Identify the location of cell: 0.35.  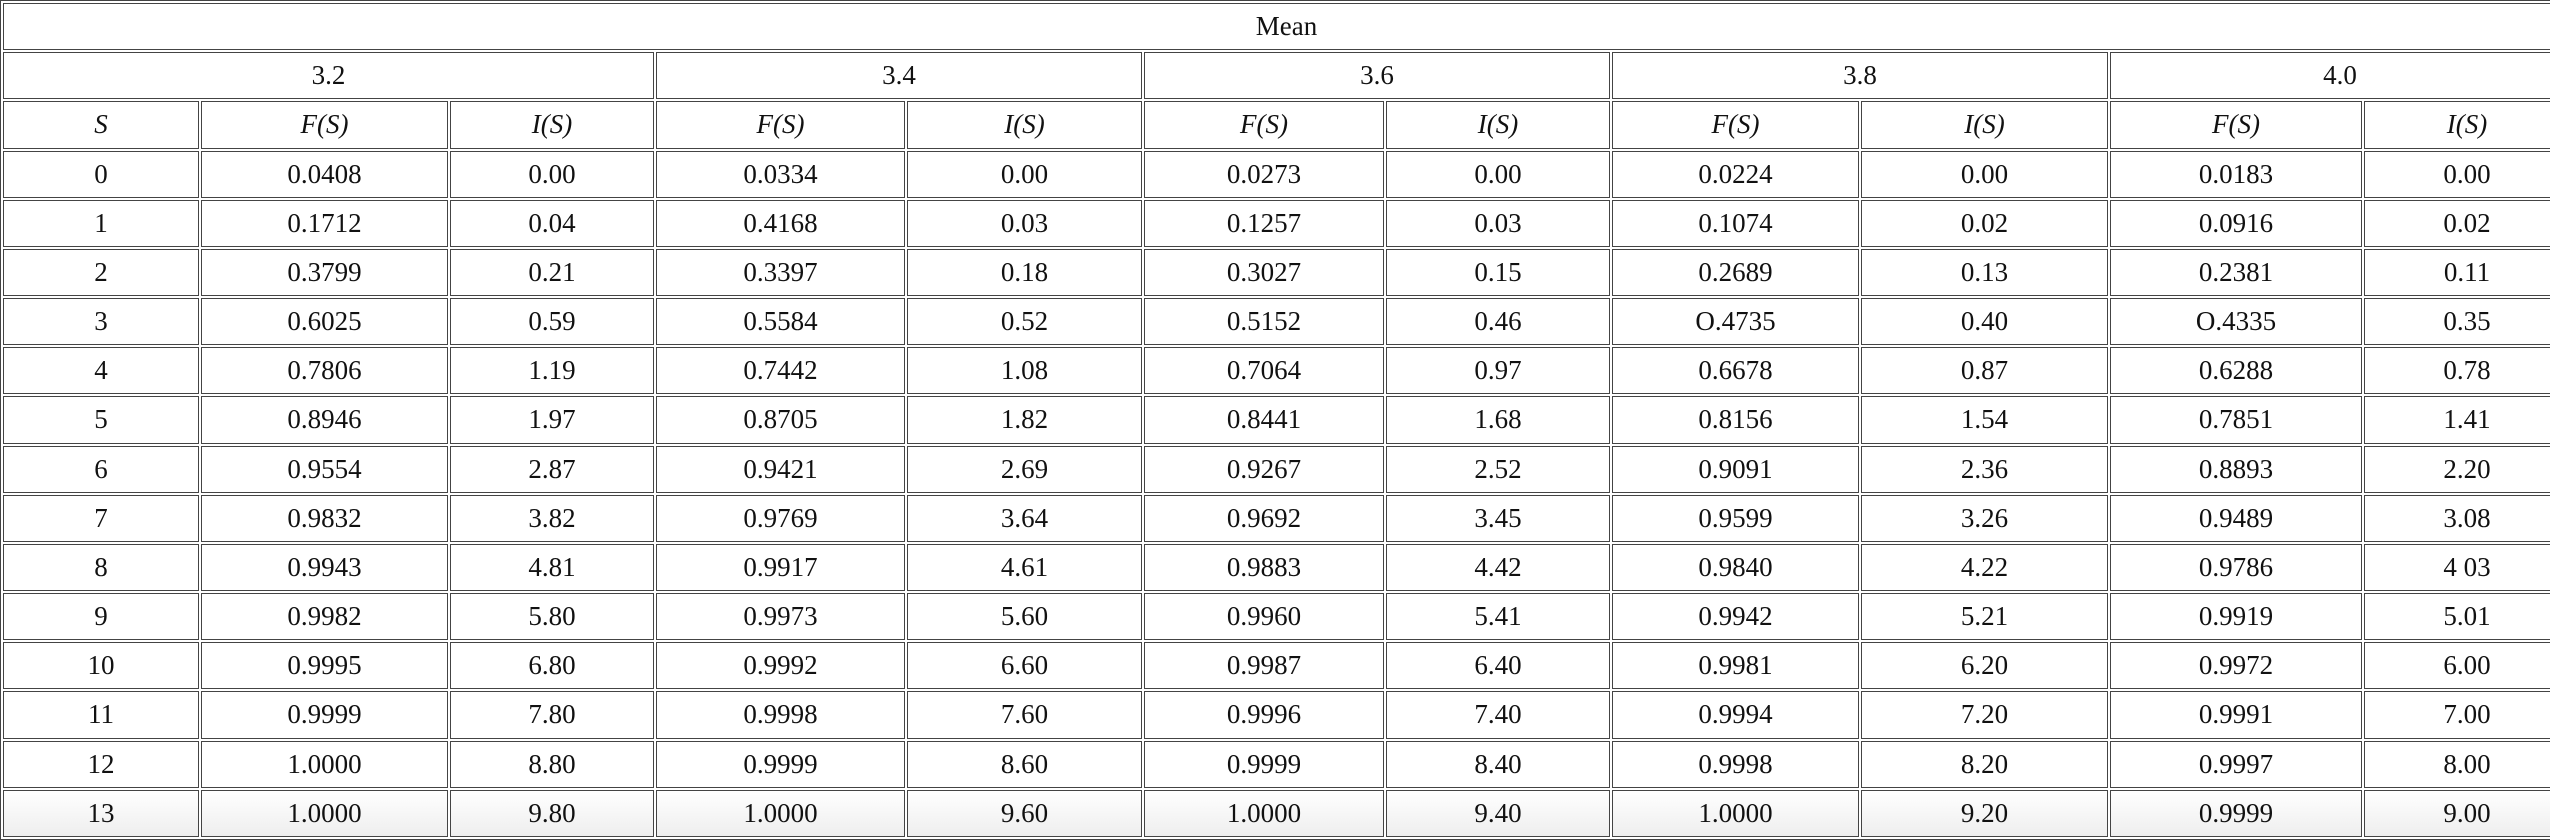
(2457, 322).